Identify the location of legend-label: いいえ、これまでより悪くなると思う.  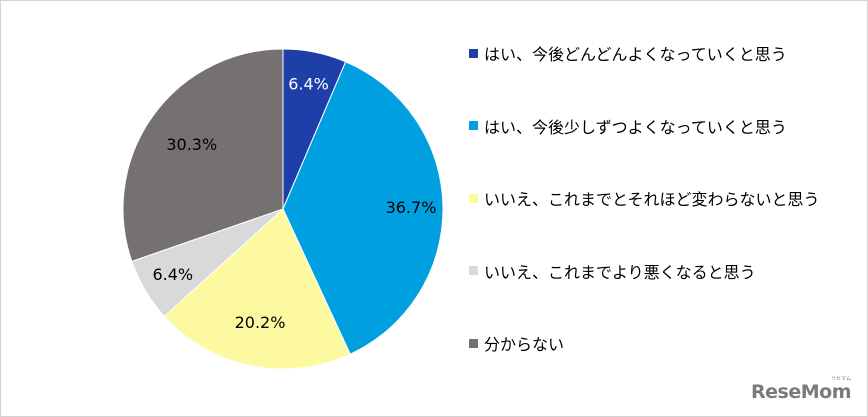
(620, 272).